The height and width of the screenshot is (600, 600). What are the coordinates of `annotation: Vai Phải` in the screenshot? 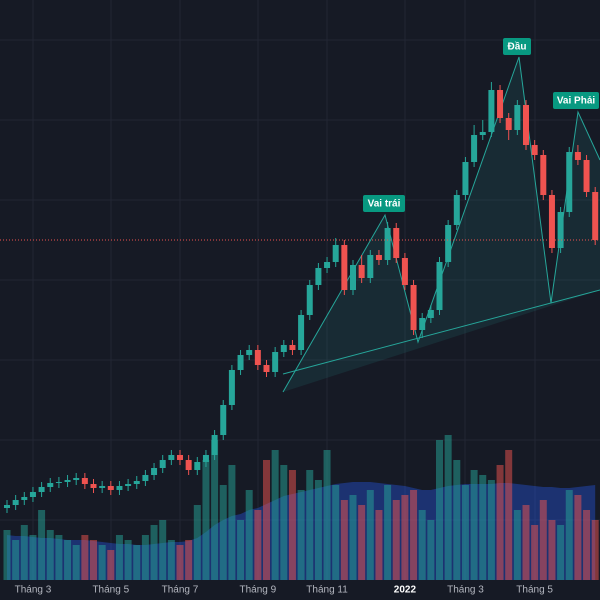 It's located at (576, 101).